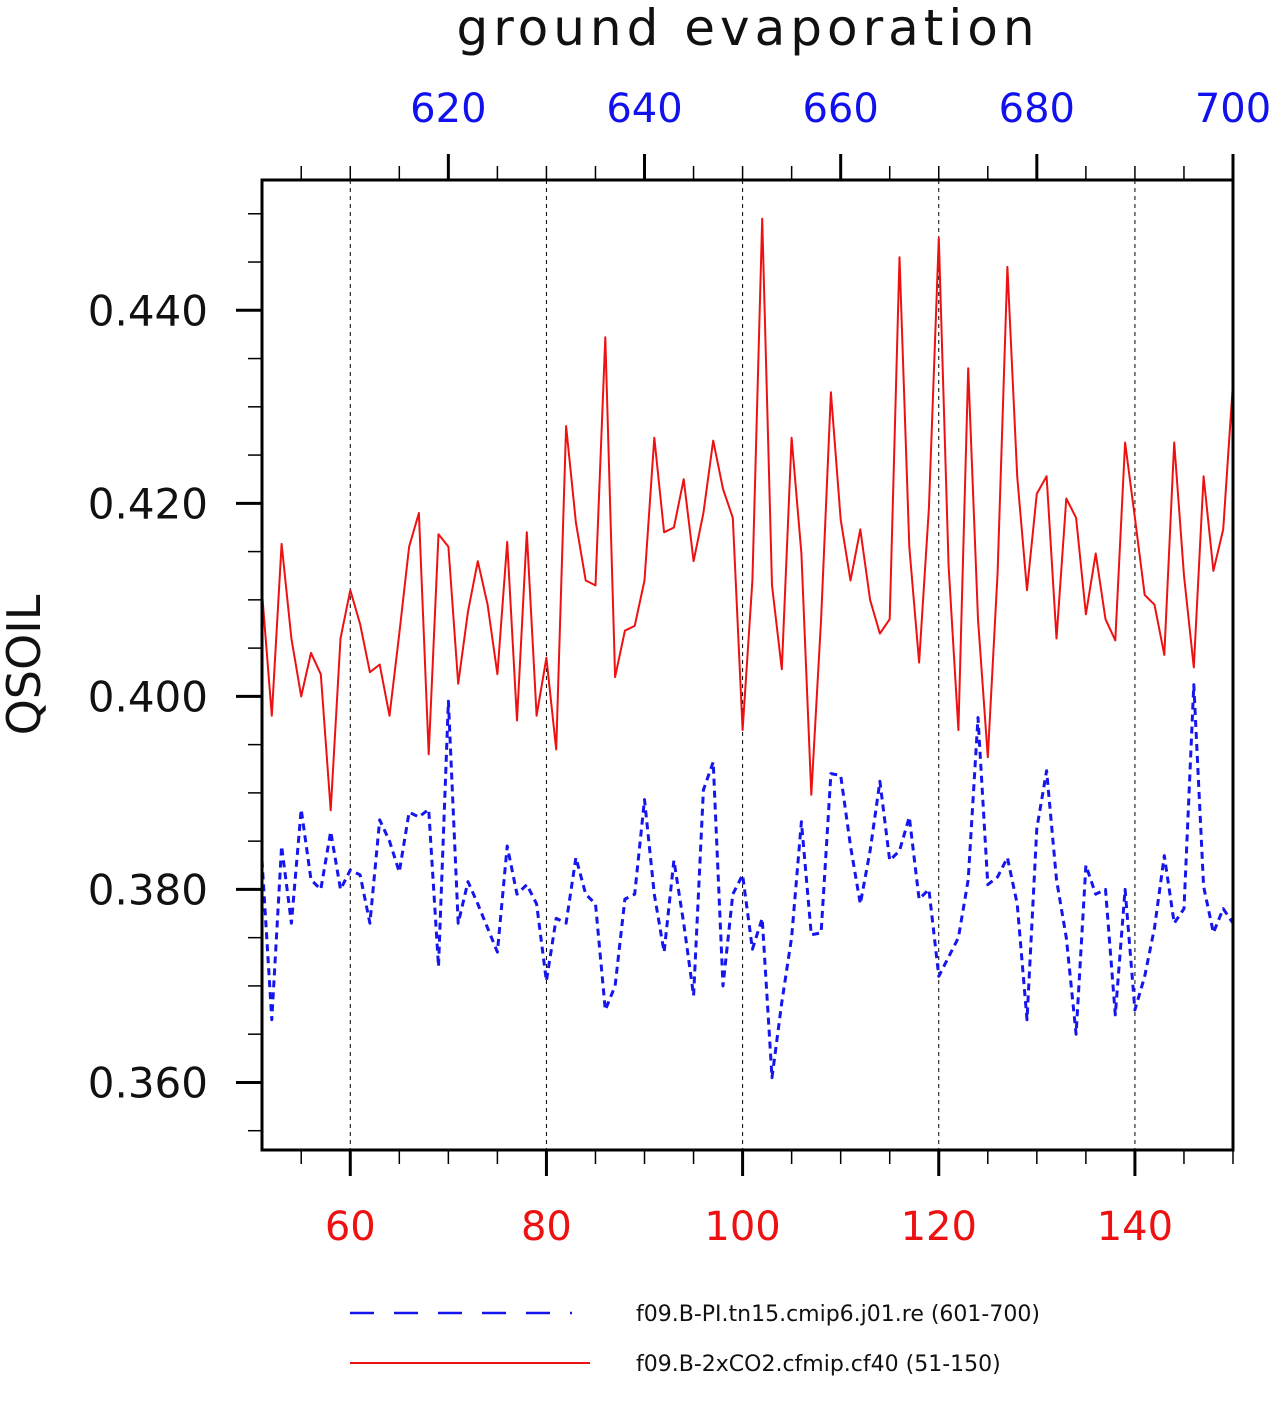 This screenshot has height=1408, width=1277. Describe the element at coordinates (1037, 109) in the screenshot. I see `top-tick-label: 680` at that location.